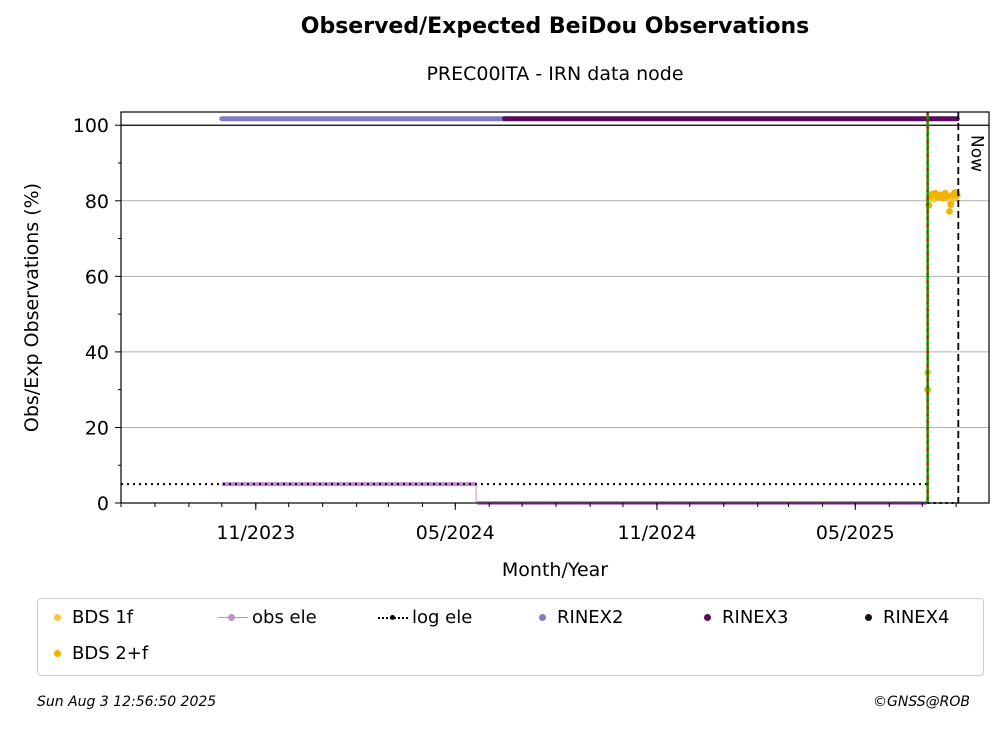 The image size is (1008, 734). Describe the element at coordinates (555, 74) in the screenshot. I see `chart-subtitle: PREC00ITA - IRN data node` at that location.